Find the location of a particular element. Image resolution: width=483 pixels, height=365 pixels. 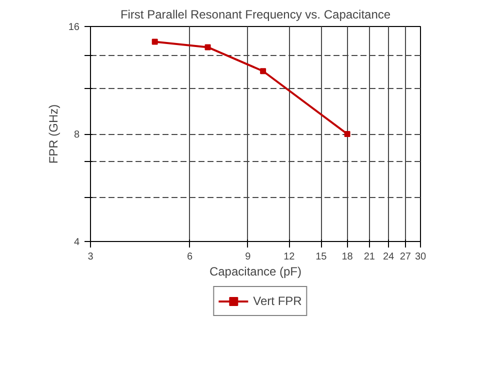

x-tick-label: 15 is located at coordinates (322, 257).